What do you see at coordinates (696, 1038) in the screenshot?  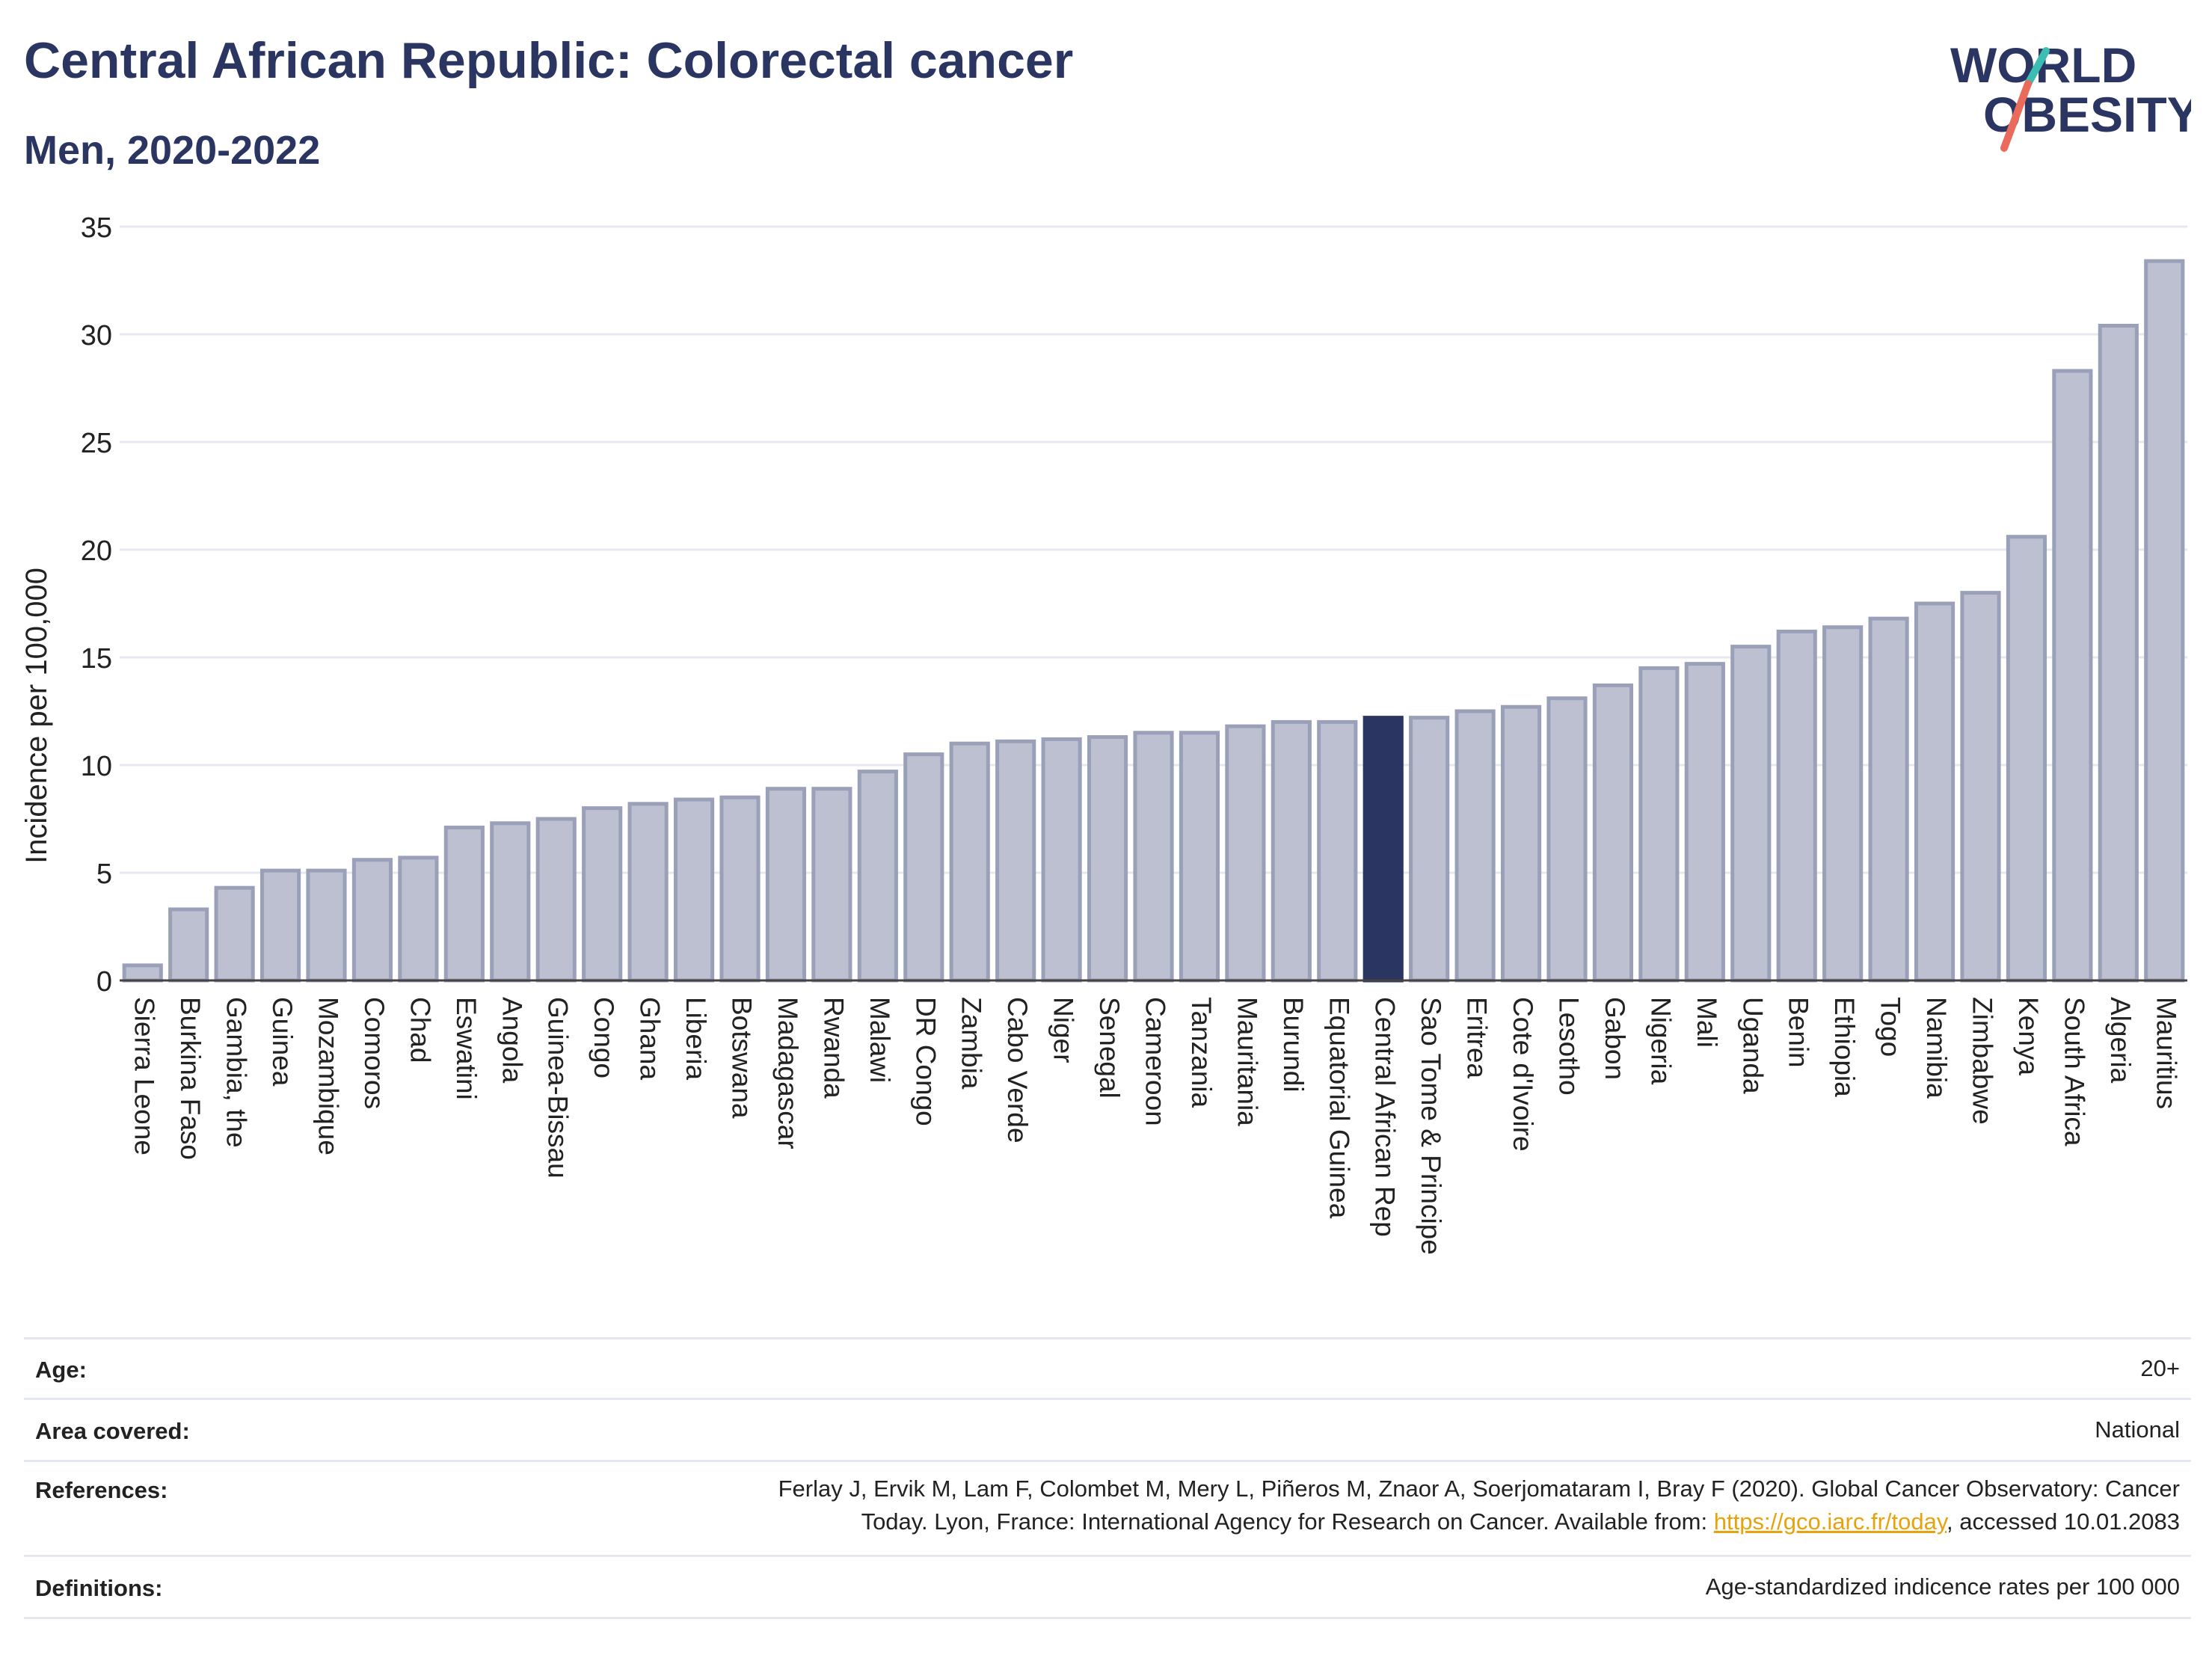 I see `x-tick-label: Liberia` at bounding box center [696, 1038].